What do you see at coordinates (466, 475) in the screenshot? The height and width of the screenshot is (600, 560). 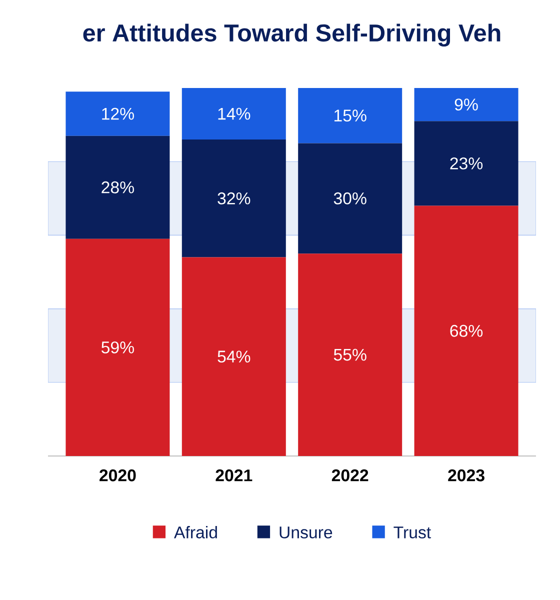 I see `x-tick-label: 2023` at bounding box center [466, 475].